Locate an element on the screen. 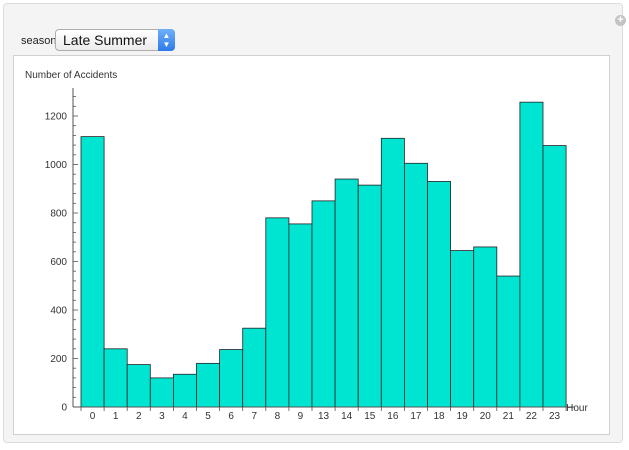  season-select-value: Late Summer is located at coordinates (105, 40).